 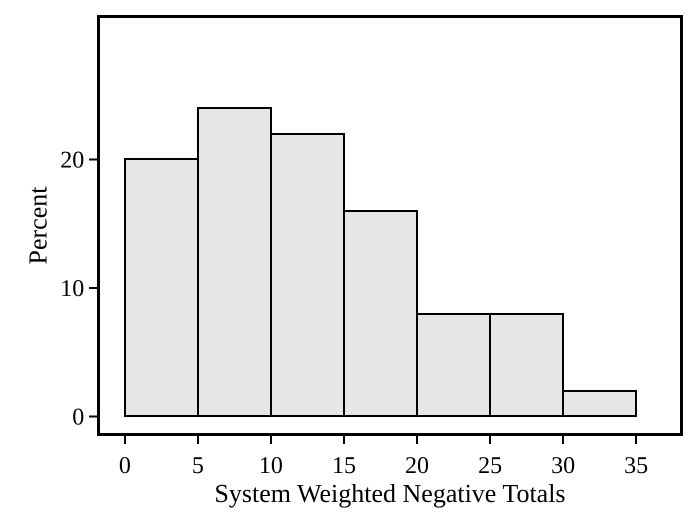 What do you see at coordinates (636, 465) in the screenshot?
I see `x-tick-label: 35` at bounding box center [636, 465].